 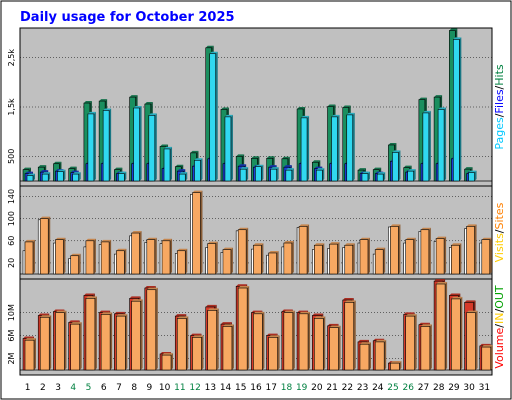 What do you see at coordinates (134, 388) in the screenshot?
I see `x-tick-label: 8` at bounding box center [134, 388].